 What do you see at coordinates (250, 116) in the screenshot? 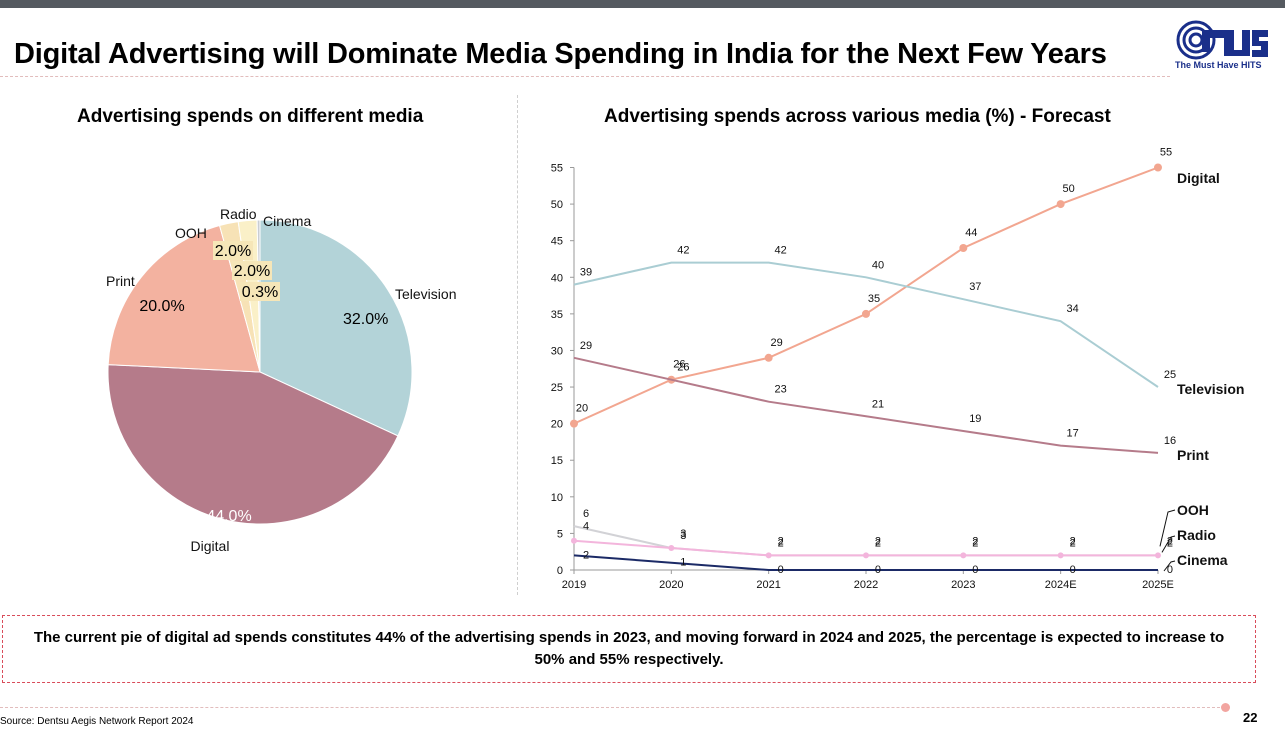
I see `pie-chart-title: Advertising spends on different media` at bounding box center [250, 116].